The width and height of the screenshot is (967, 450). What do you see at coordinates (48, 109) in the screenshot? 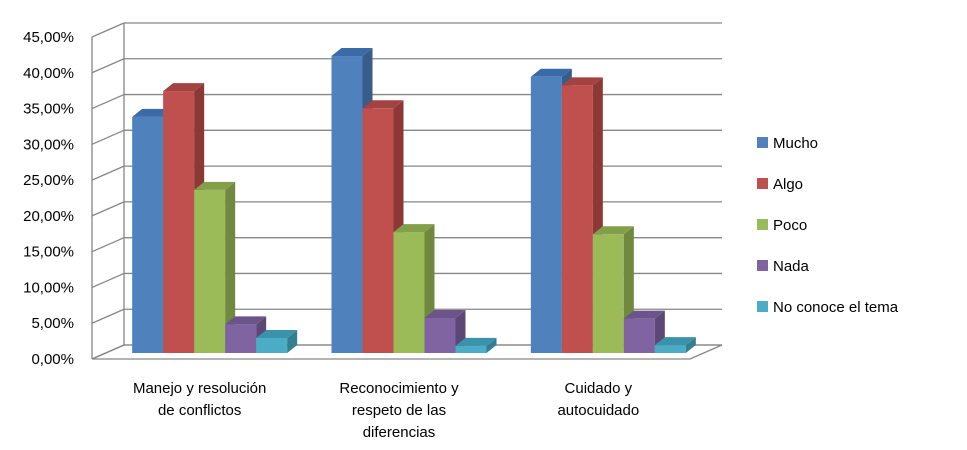
I see `y-tick-label: 35,00%` at bounding box center [48, 109].